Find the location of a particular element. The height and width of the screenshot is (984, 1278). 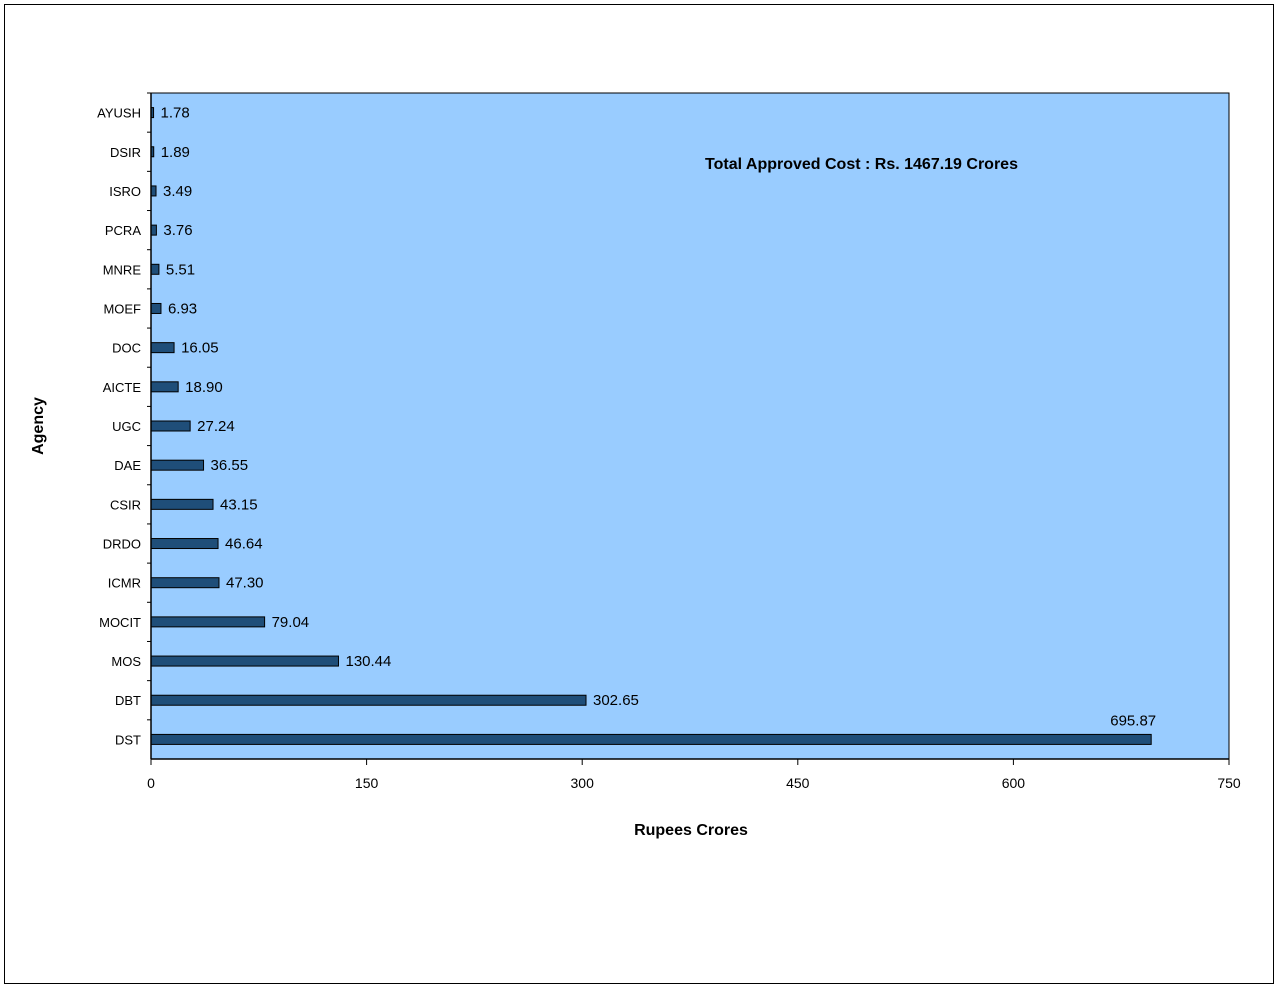

x-tick-label: 300 is located at coordinates (583, 783).